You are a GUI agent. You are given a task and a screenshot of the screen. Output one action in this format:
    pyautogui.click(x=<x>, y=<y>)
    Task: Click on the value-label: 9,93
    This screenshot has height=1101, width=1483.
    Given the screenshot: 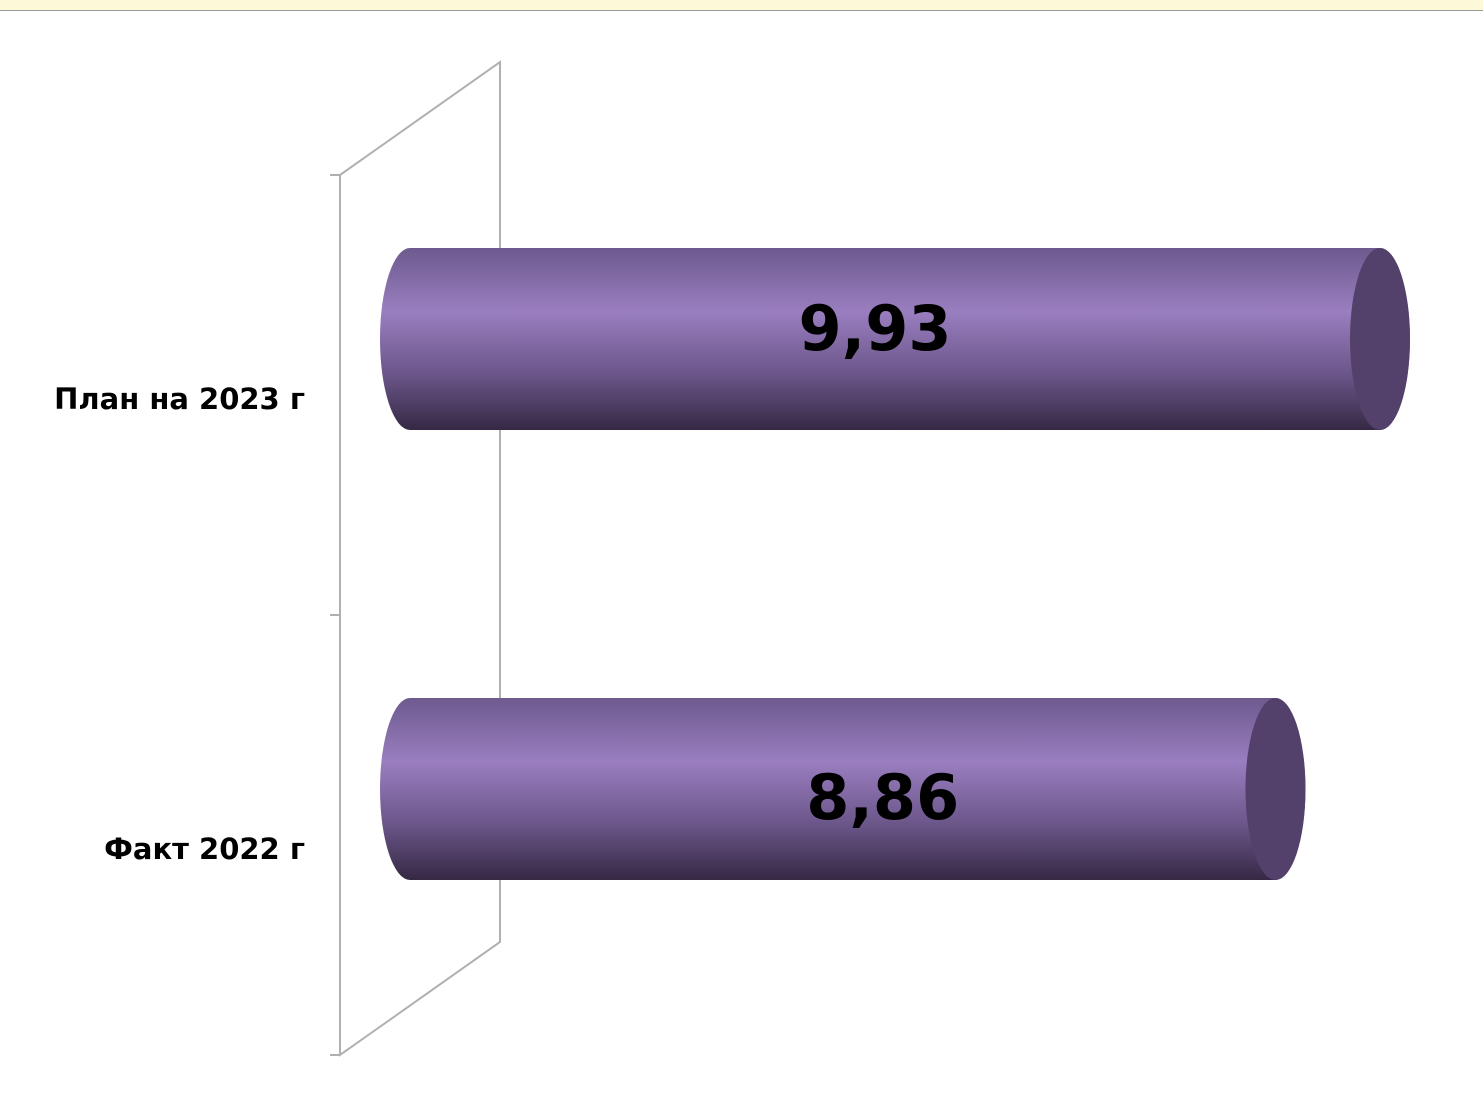 What is the action you would take?
    pyautogui.click(x=875, y=328)
    